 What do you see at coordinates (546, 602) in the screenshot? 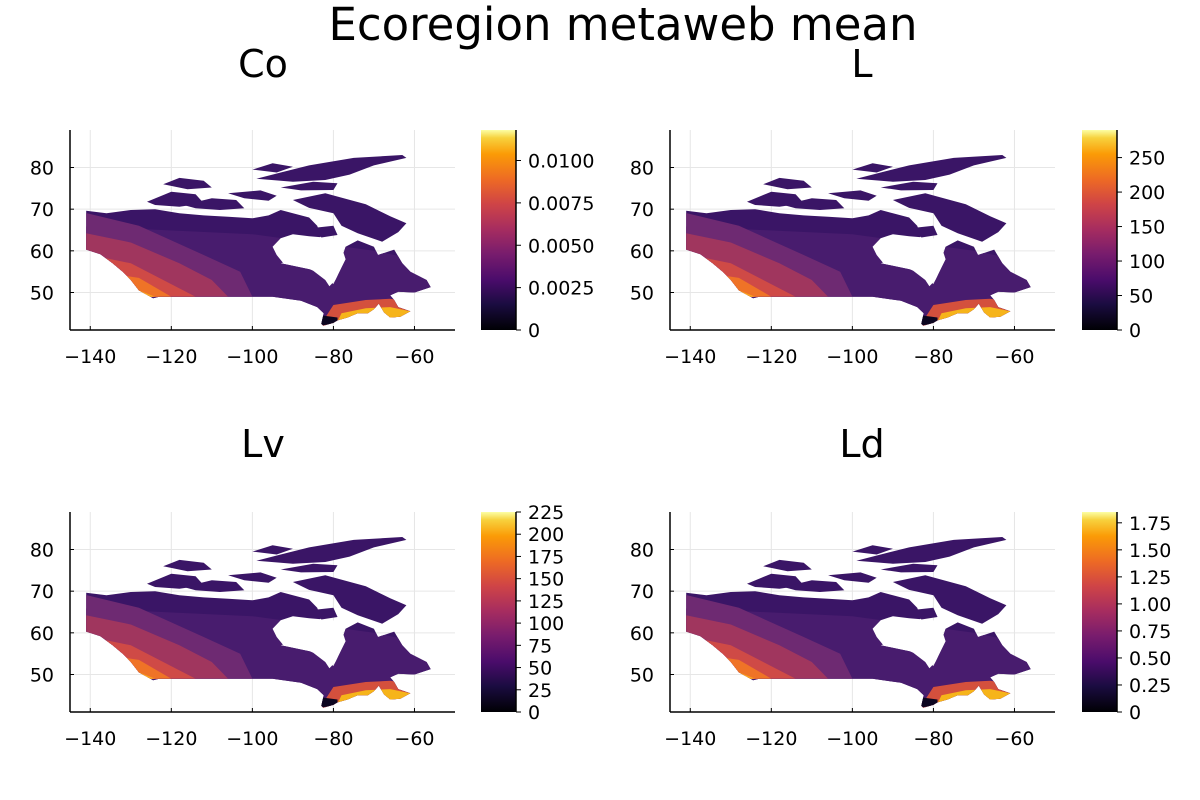
I see `colorbar-tick-label: 125` at bounding box center [546, 602].